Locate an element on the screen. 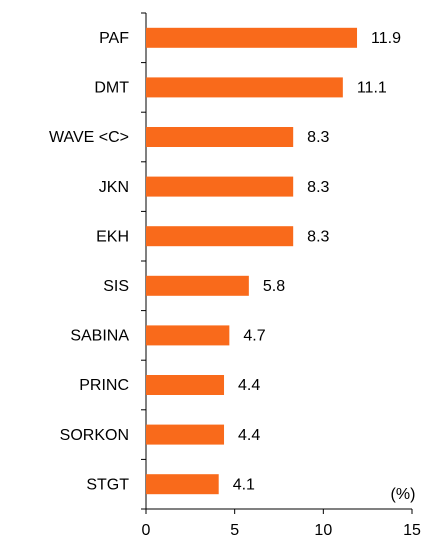 The image size is (427, 542). data-label: 4.7 is located at coordinates (254, 336).